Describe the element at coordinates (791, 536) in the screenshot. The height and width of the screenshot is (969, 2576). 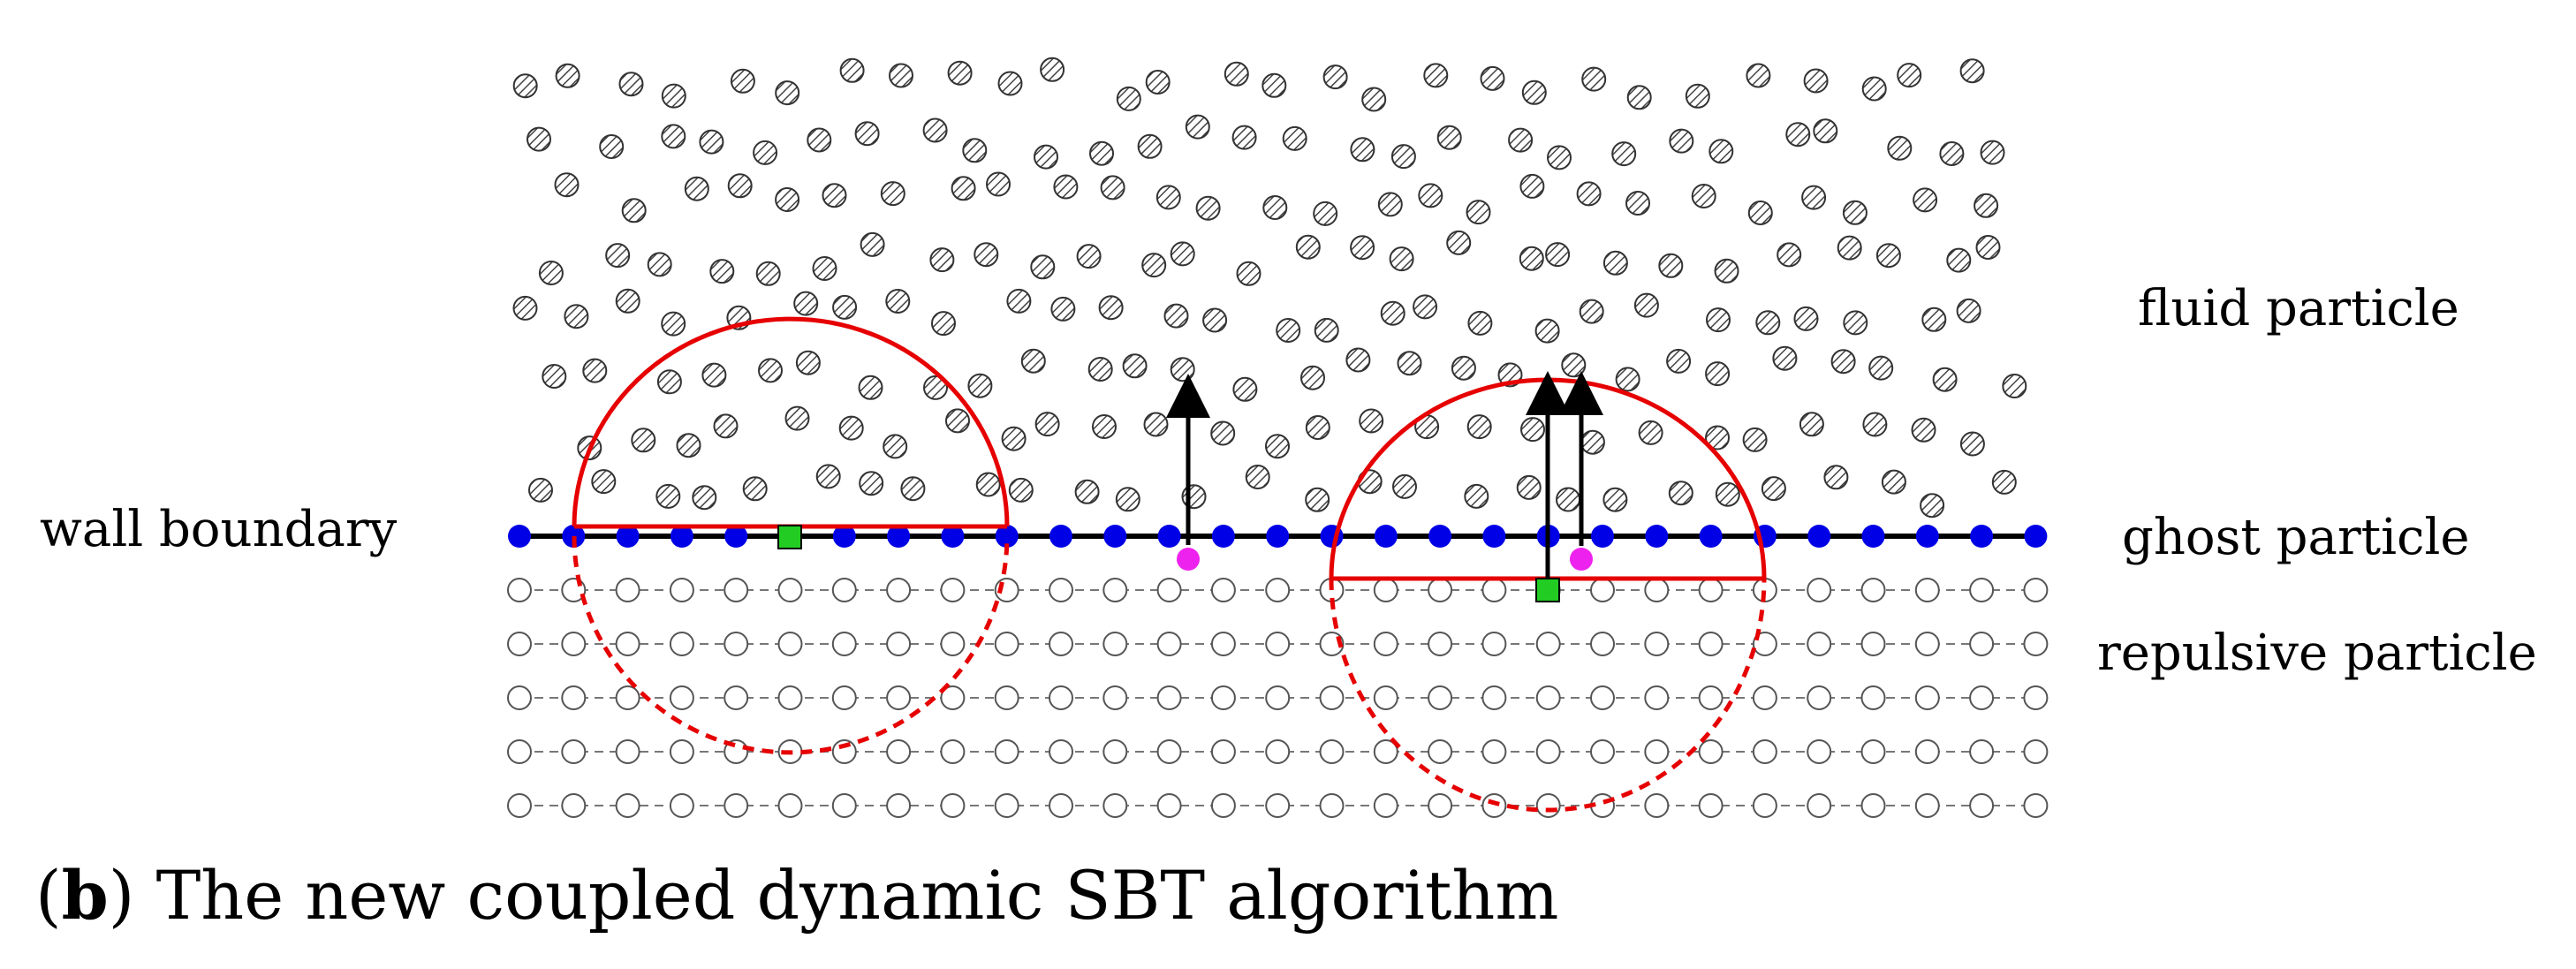
I see `support-domain-left` at that location.